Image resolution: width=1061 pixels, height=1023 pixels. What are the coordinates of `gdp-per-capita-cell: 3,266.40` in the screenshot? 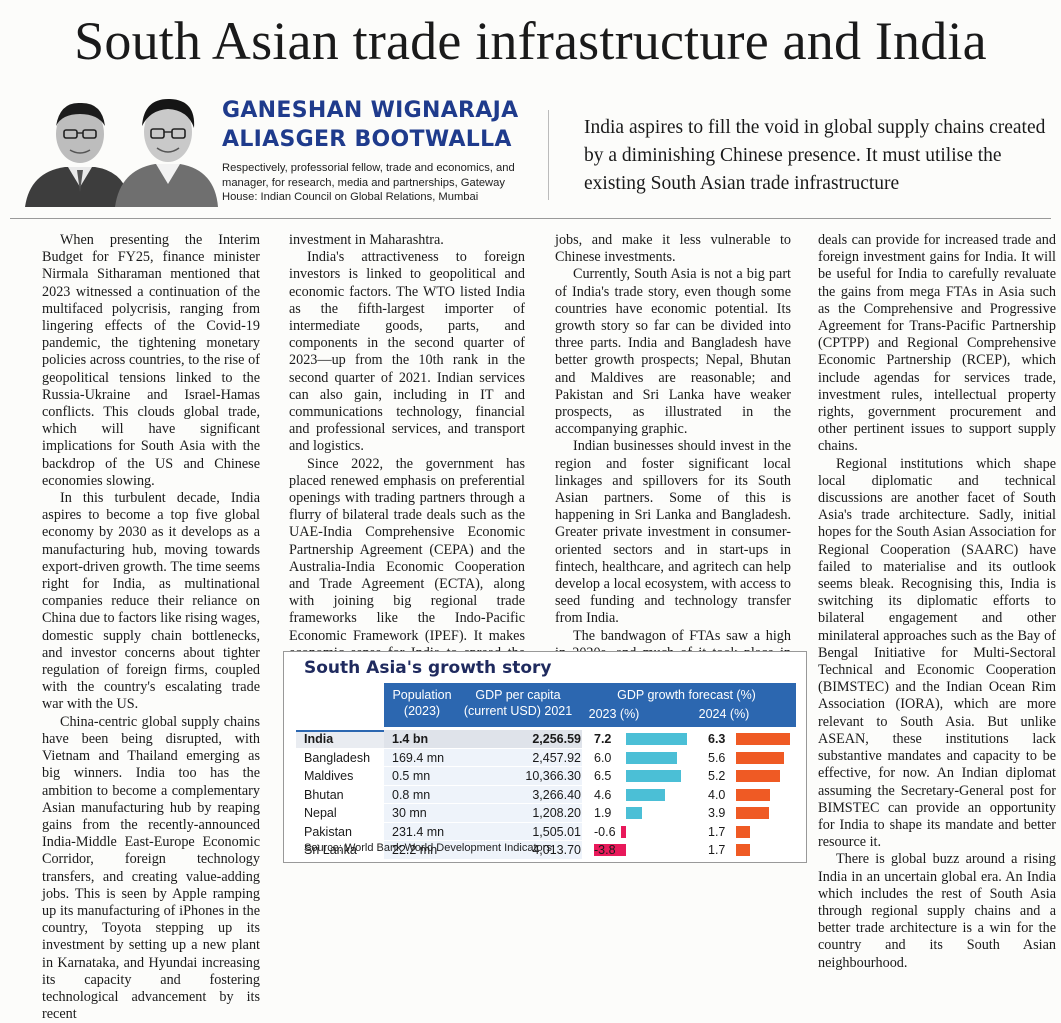 It's located at (556, 794).